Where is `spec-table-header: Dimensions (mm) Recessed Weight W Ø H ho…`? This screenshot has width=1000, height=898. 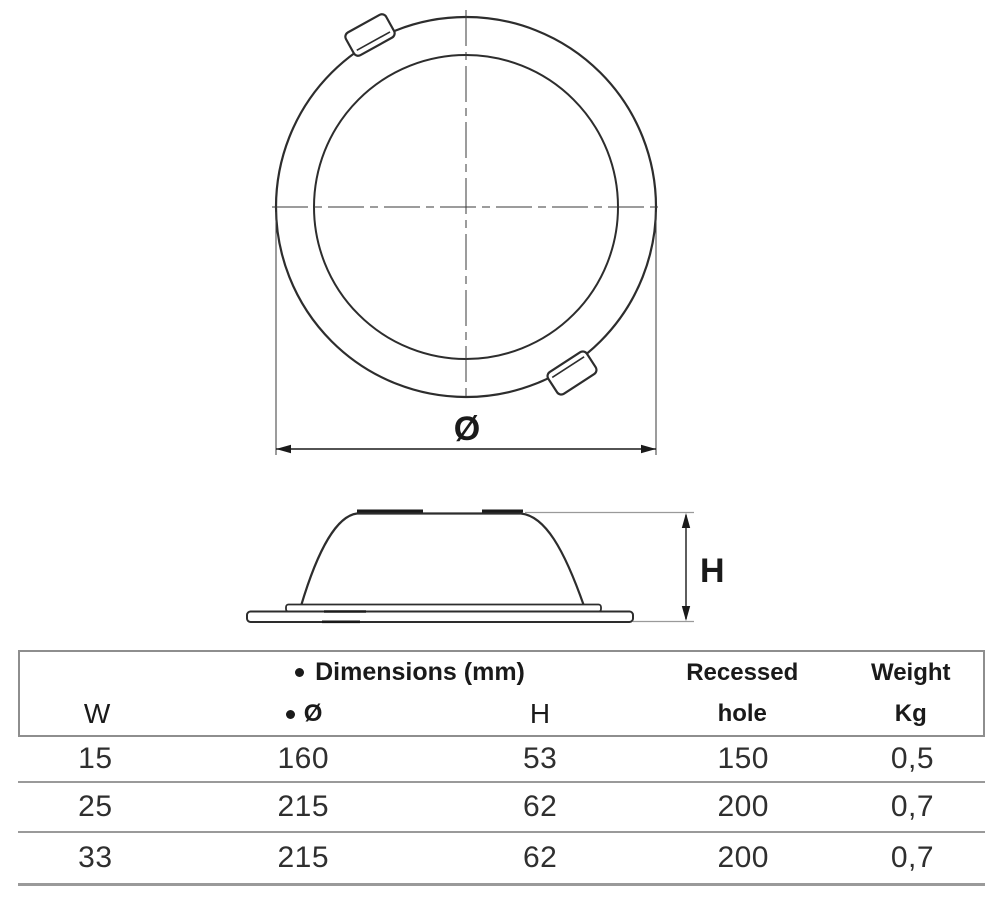
spec-table-header: Dimensions (mm) Recessed Weight W Ø H ho… is located at coordinates (501, 693).